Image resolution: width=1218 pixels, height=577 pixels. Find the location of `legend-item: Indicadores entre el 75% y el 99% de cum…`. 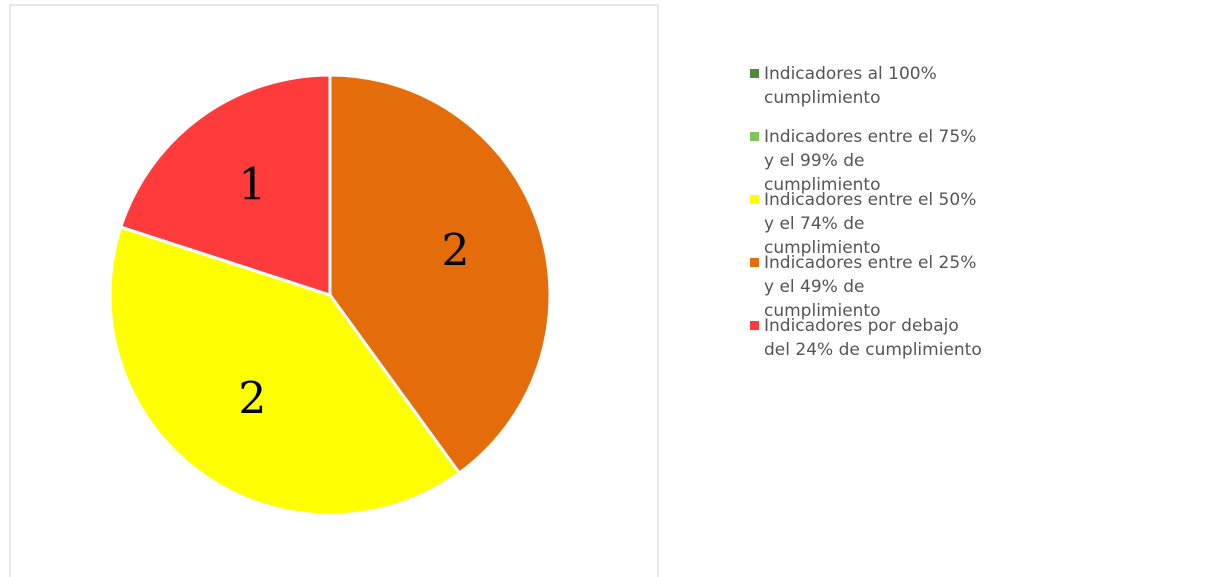

legend-item: Indicadores entre el 75% y el 99% de cum… is located at coordinates (980, 160).